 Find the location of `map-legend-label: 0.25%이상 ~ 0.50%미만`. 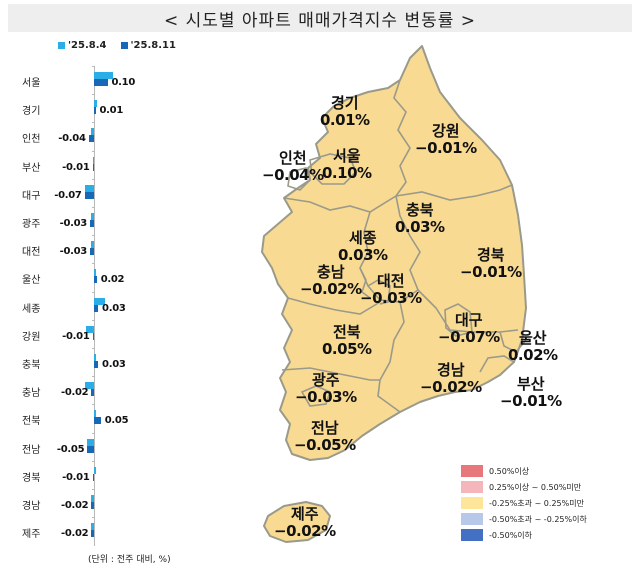

map-legend-label: 0.25%이상 ~ 0.50%미만 is located at coordinates (535, 487).